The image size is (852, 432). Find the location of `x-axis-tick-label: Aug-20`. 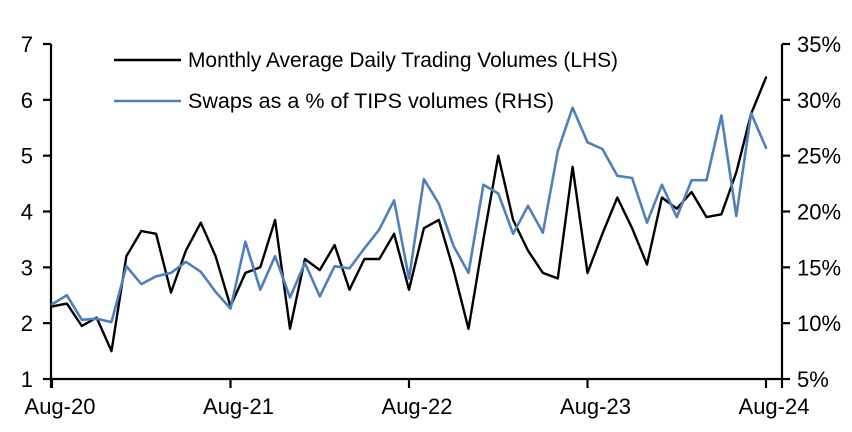

x-axis-tick-label: Aug-20 is located at coordinates (60, 406).